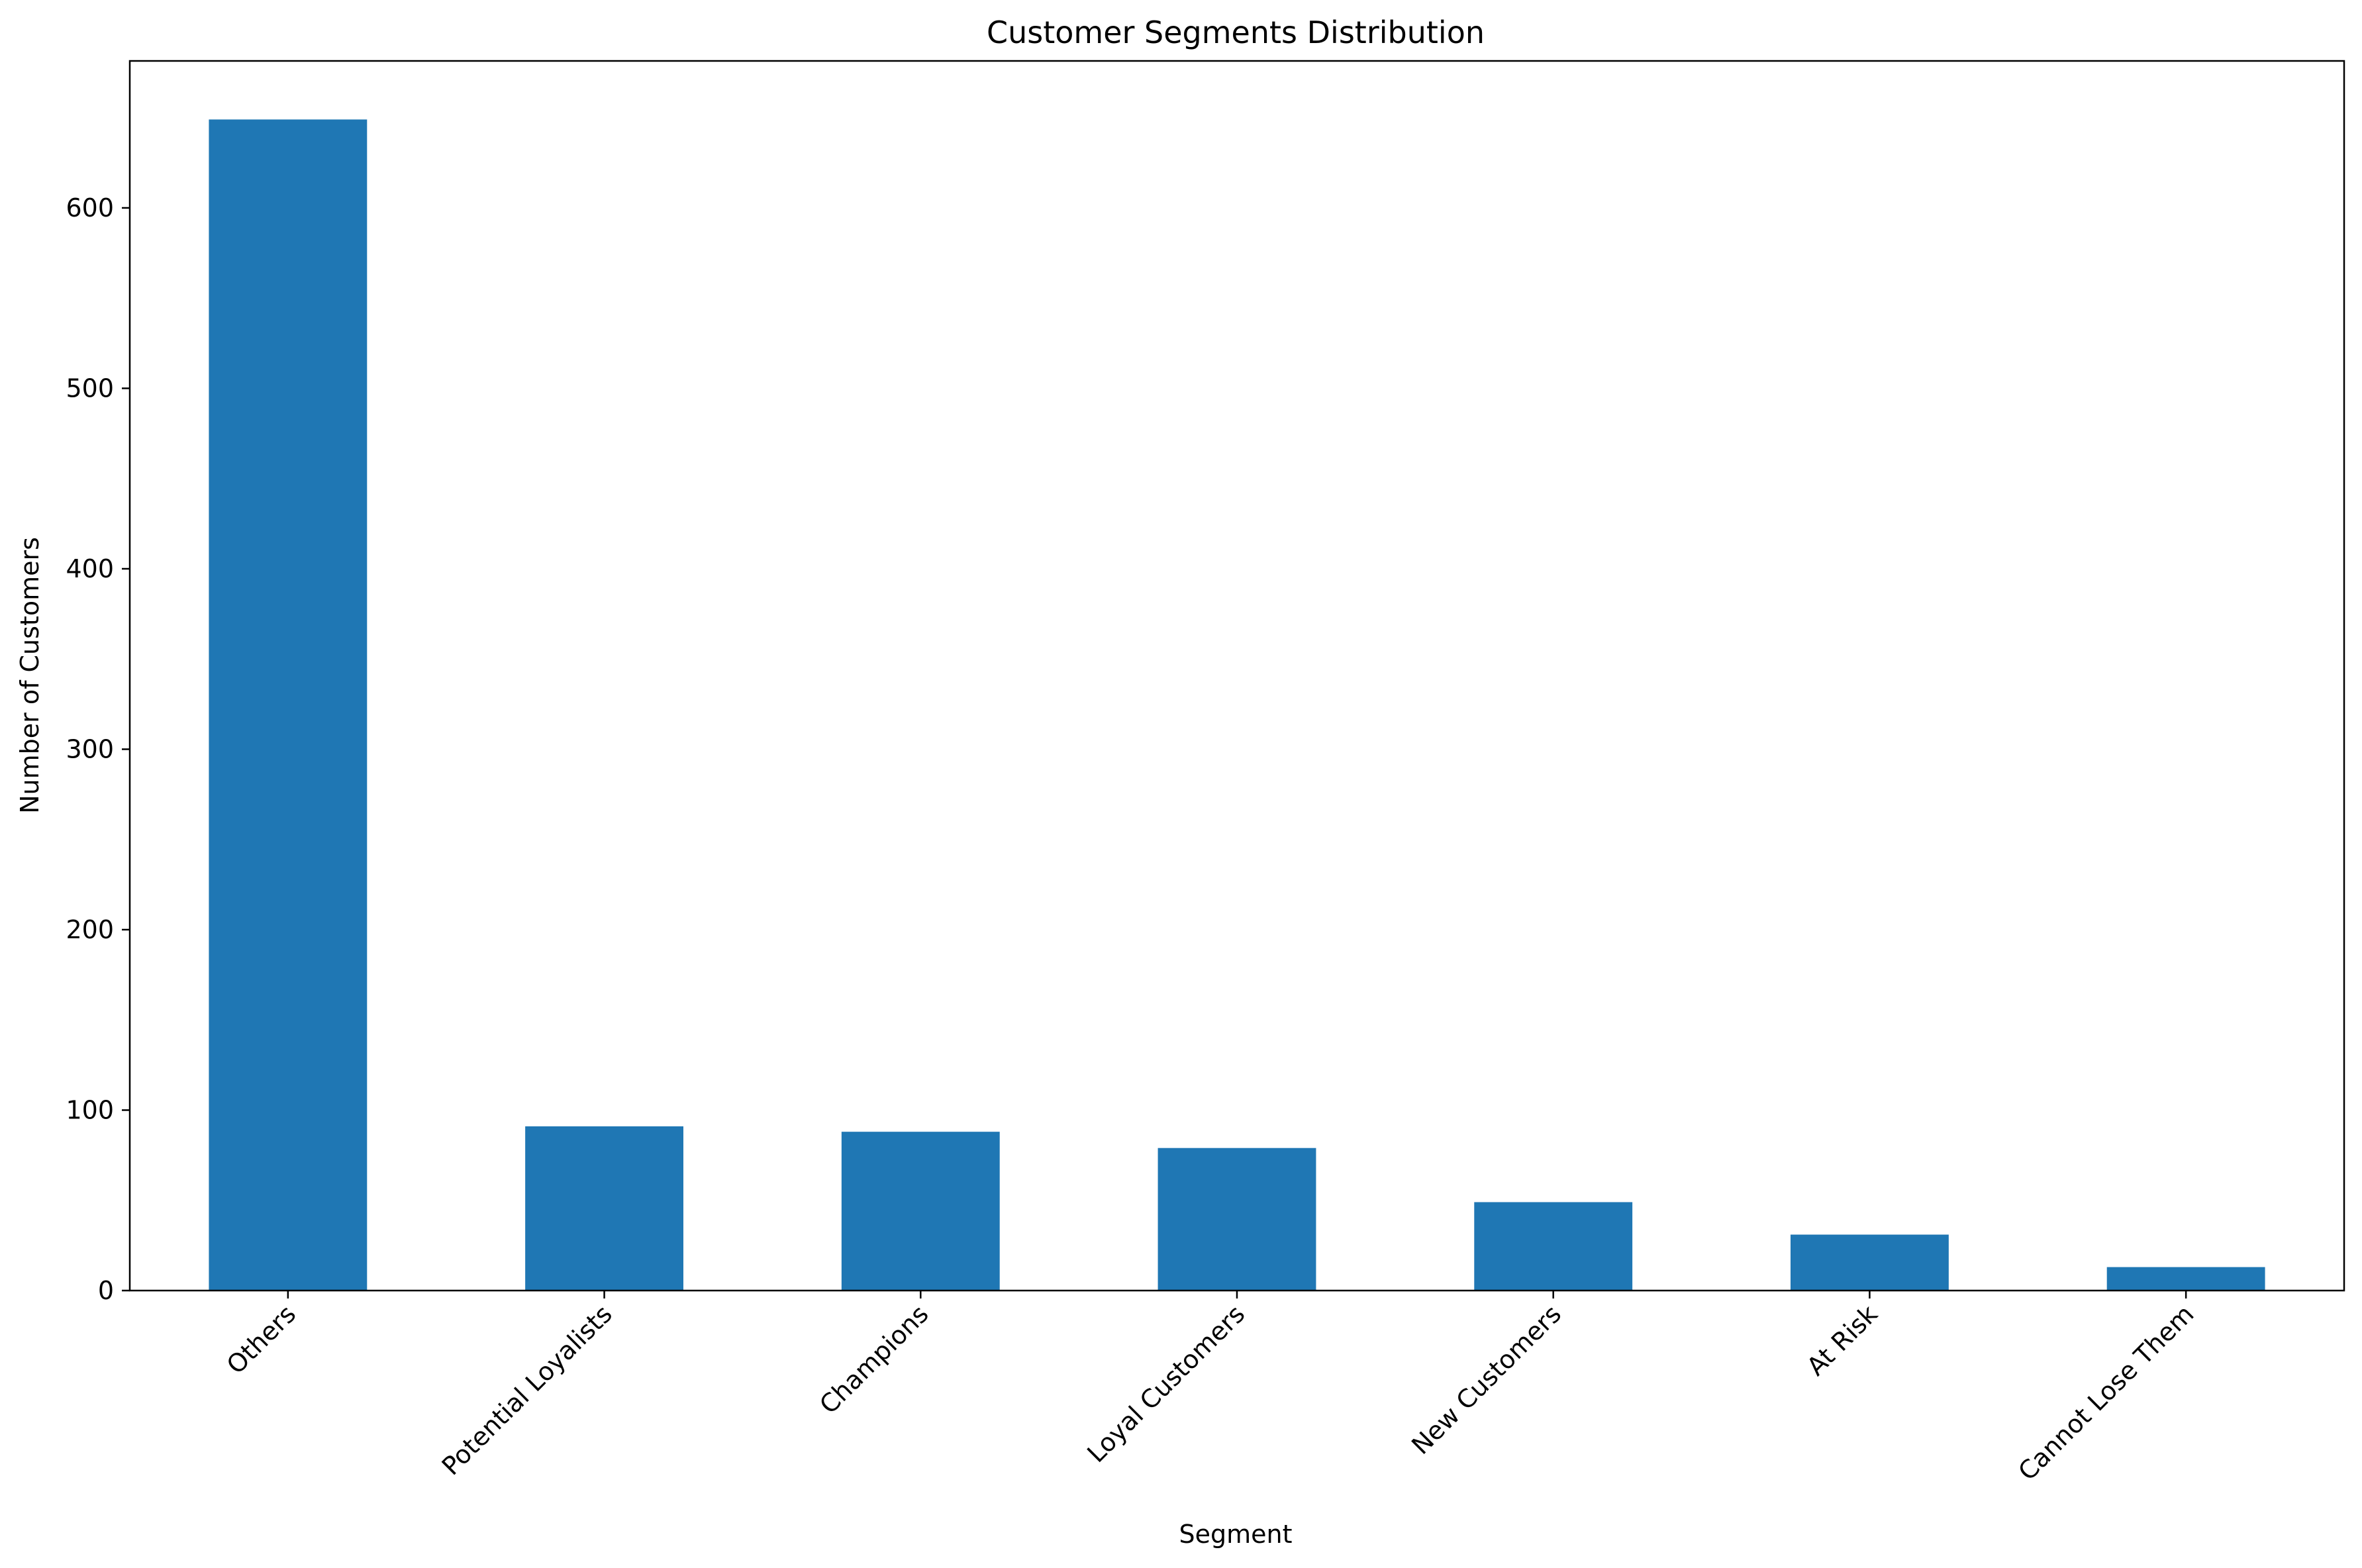  I want to click on y-axis-ticks: 0 100 200 300 400 500 600, so click(98, 749).